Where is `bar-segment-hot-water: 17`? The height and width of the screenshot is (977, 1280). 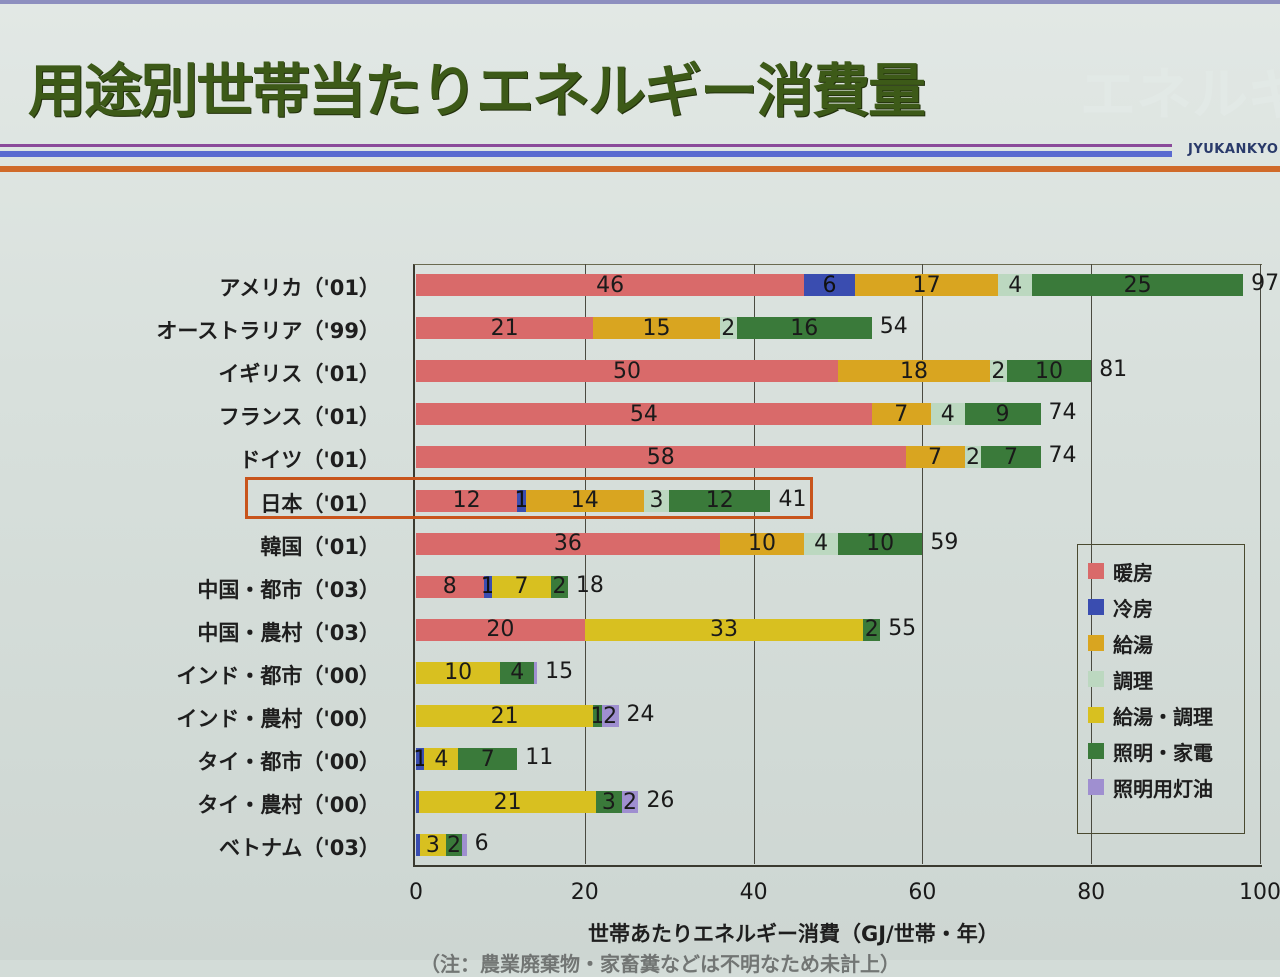
bar-segment-hot-water: 17 is located at coordinates (926, 285).